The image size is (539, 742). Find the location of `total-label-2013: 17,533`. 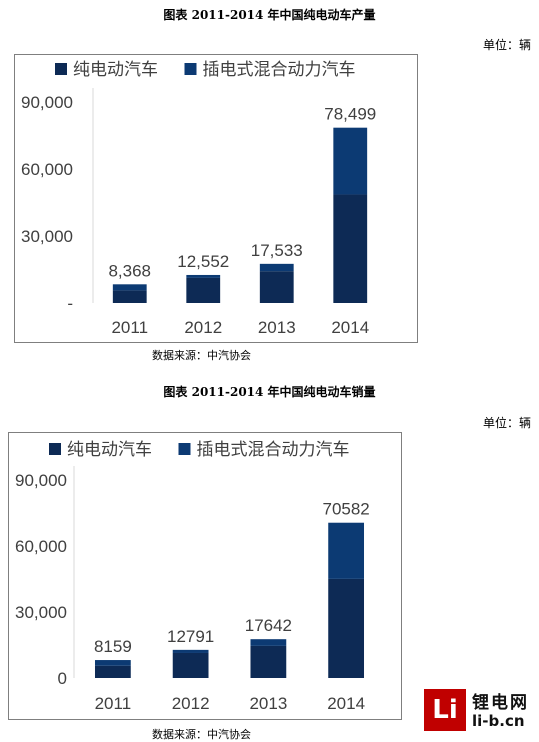

total-label-2013: 17,533 is located at coordinates (277, 250).